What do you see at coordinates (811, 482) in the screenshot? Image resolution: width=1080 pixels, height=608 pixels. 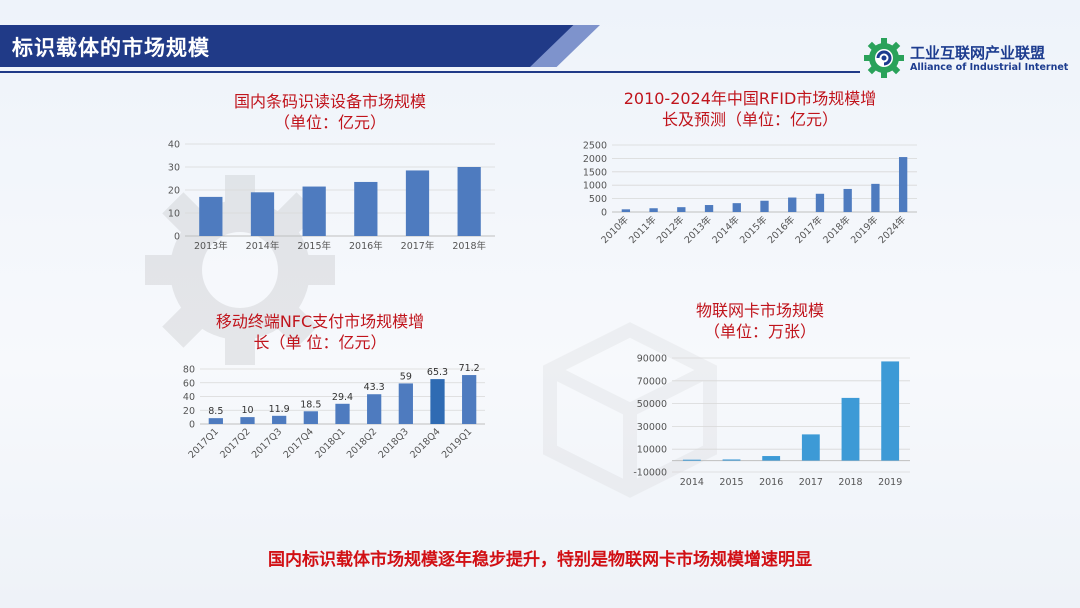 I see `x-tick-label: 2017` at bounding box center [811, 482].